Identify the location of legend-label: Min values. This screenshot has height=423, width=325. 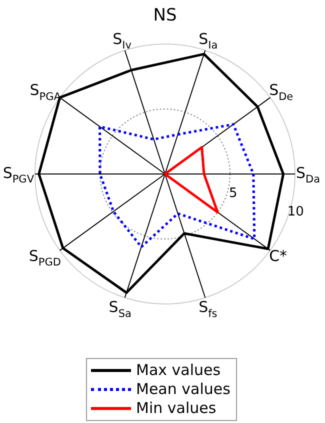
(176, 408).